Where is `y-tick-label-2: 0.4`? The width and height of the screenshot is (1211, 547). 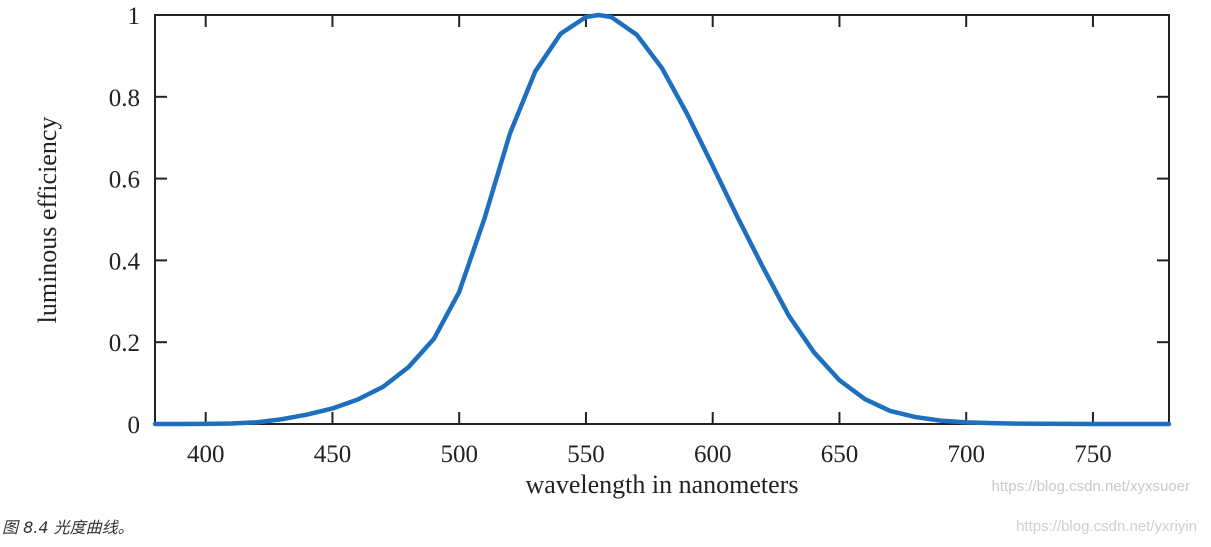
y-tick-label-2: 0.4 is located at coordinates (125, 261).